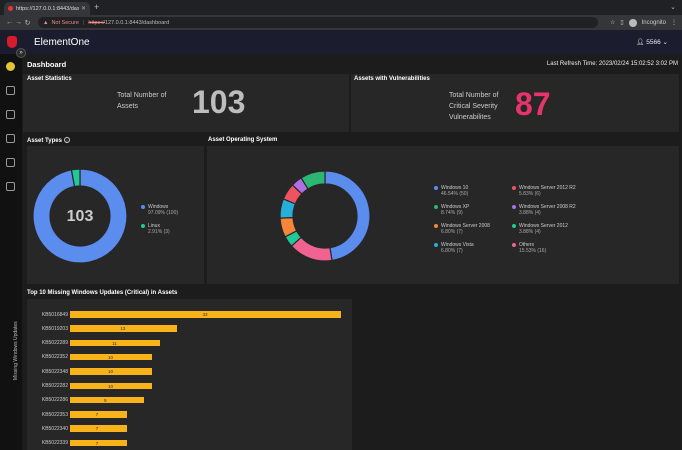  Describe the element at coordinates (54, 314) in the screenshot. I see `bar-category-label: KB5016849` at that location.